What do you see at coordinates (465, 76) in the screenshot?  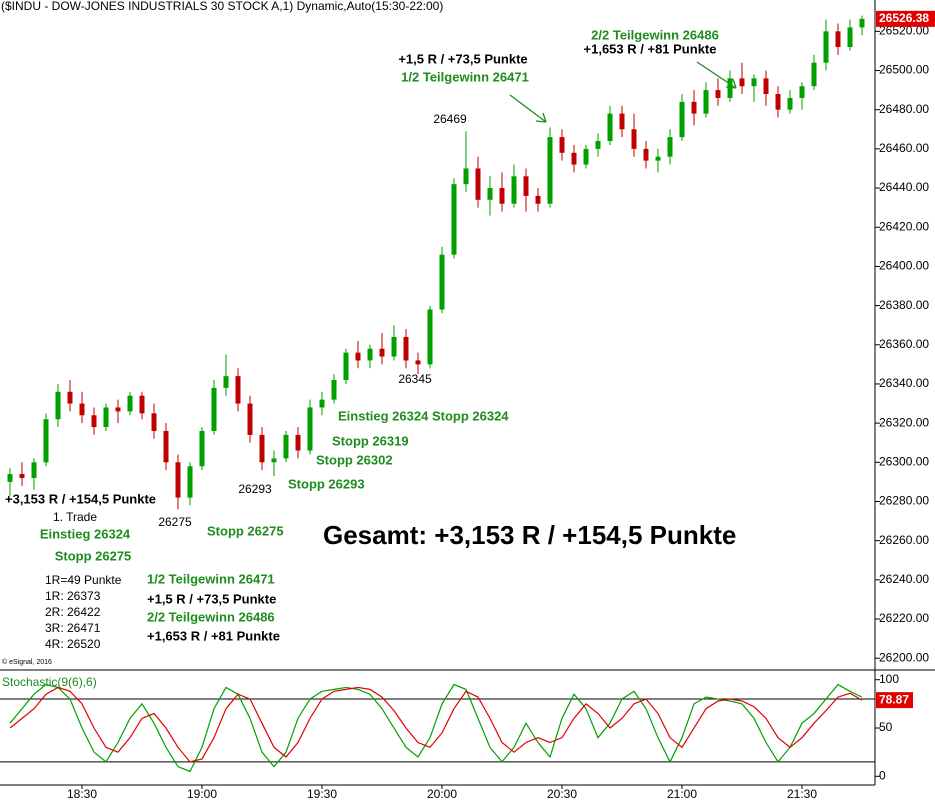 I see `annotation: 1/2 Teilgewinn 26471` at bounding box center [465, 76].